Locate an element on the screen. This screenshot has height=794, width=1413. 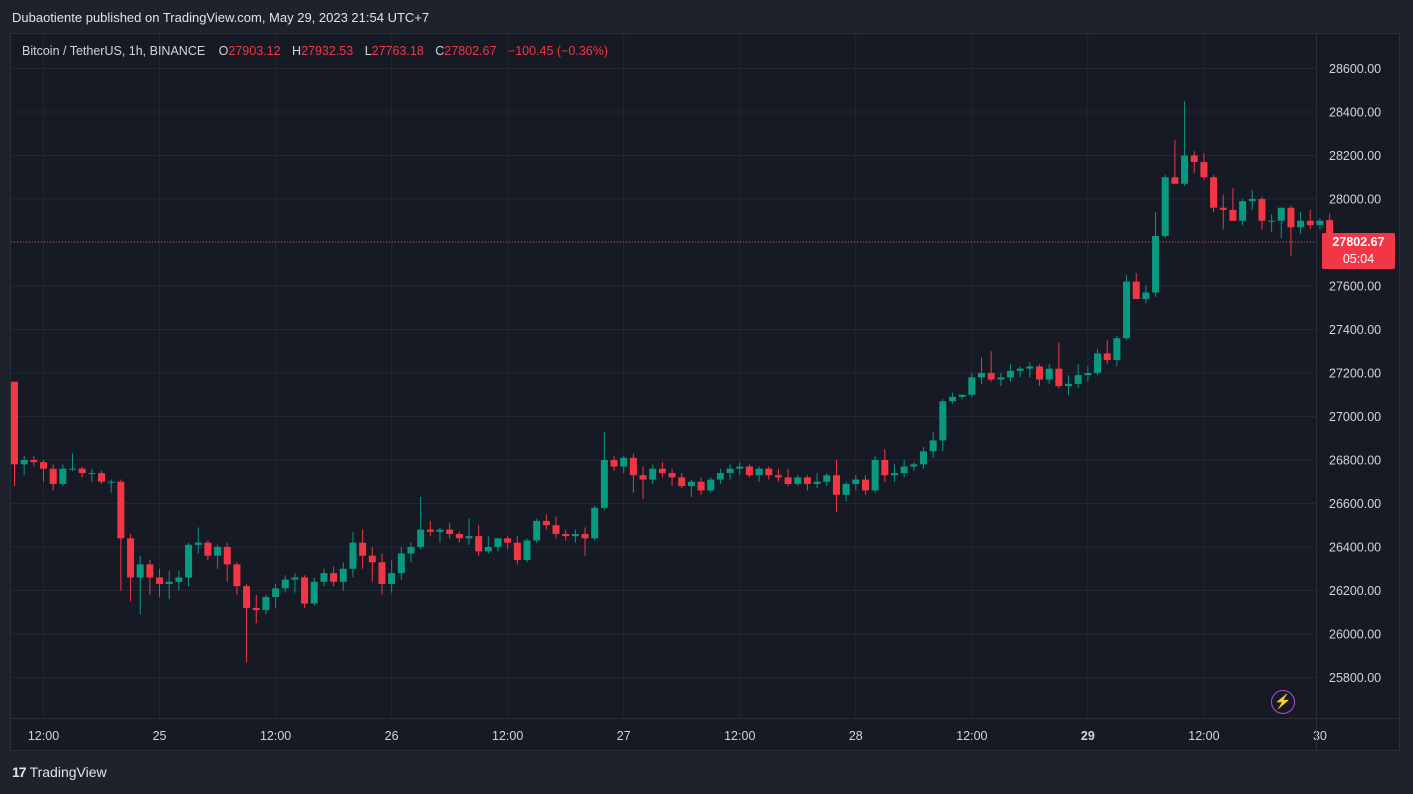
y-tick-label: 27200.00 is located at coordinates (1355, 374).